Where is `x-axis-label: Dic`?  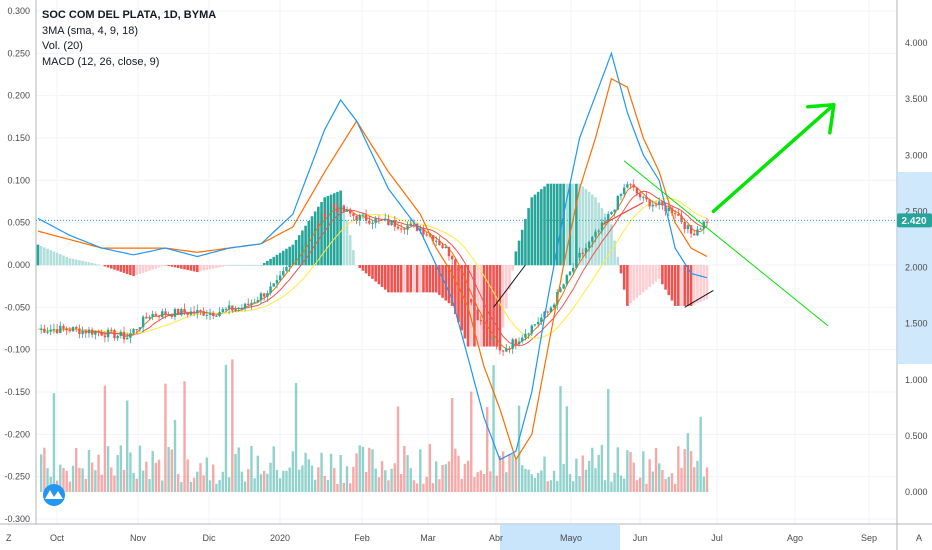 x-axis-label: Dic is located at coordinates (209, 538).